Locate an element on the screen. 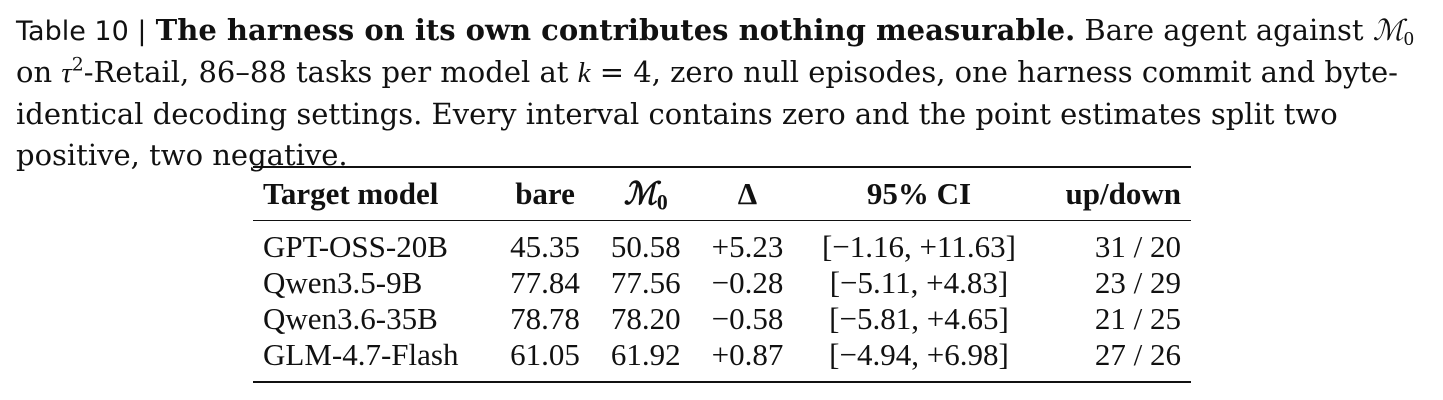  cell-model: GLM-4.7-Flash is located at coordinates (361, 354).